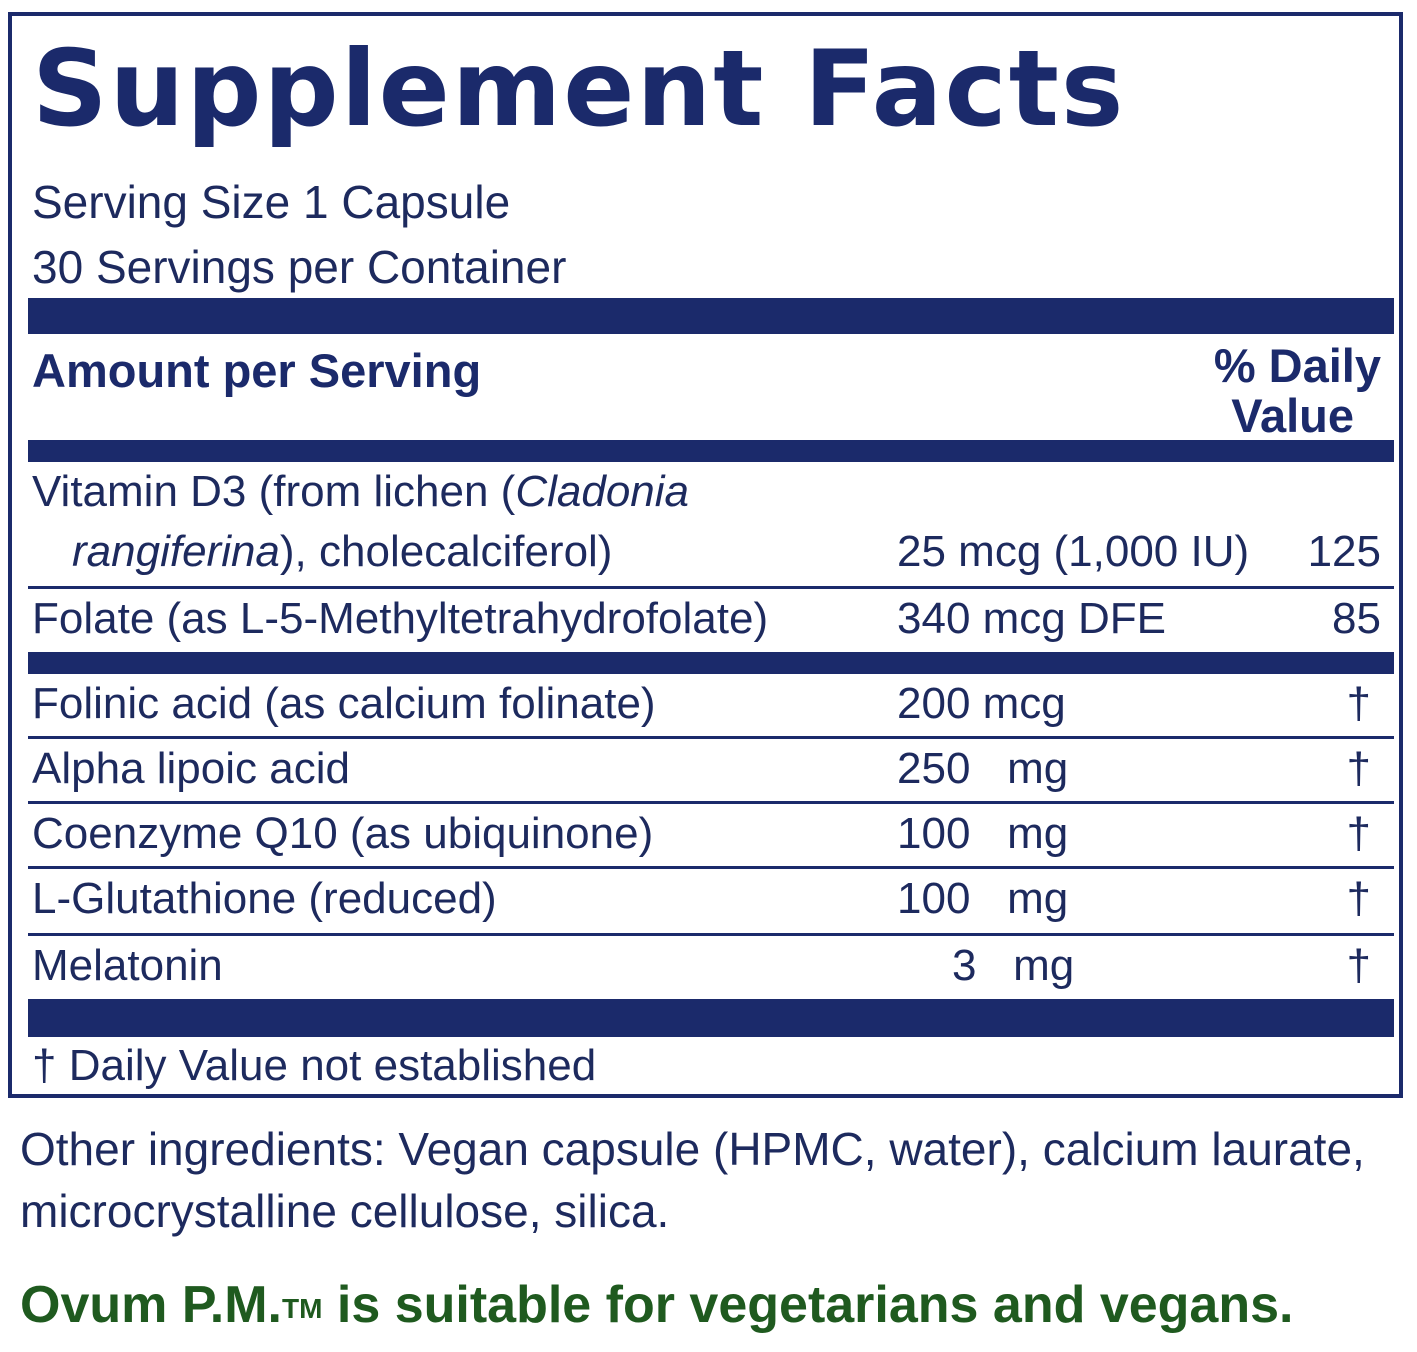 Image resolution: width=1417 pixels, height=1352 pixels. What do you see at coordinates (271, 202) in the screenshot?
I see `serving-size: Serving Size 1 Capsule` at bounding box center [271, 202].